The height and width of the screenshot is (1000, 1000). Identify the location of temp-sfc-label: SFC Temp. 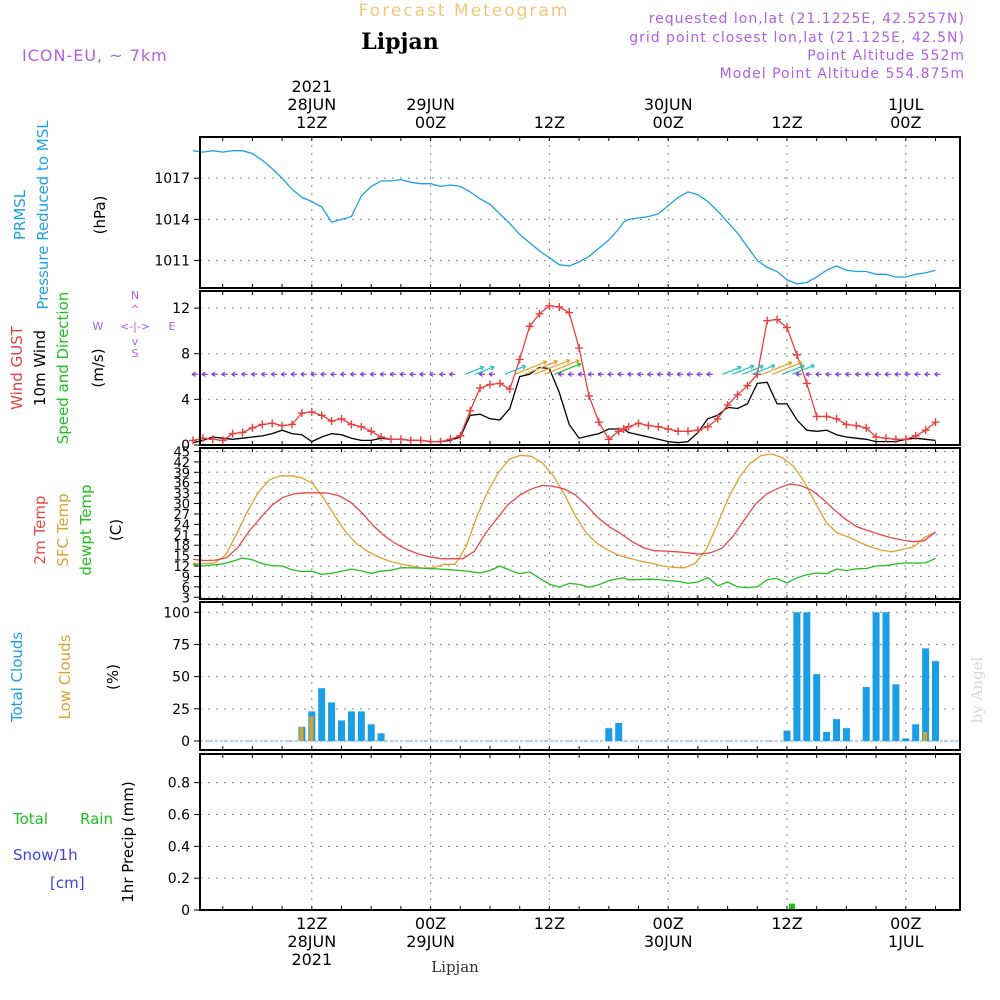
(63, 529).